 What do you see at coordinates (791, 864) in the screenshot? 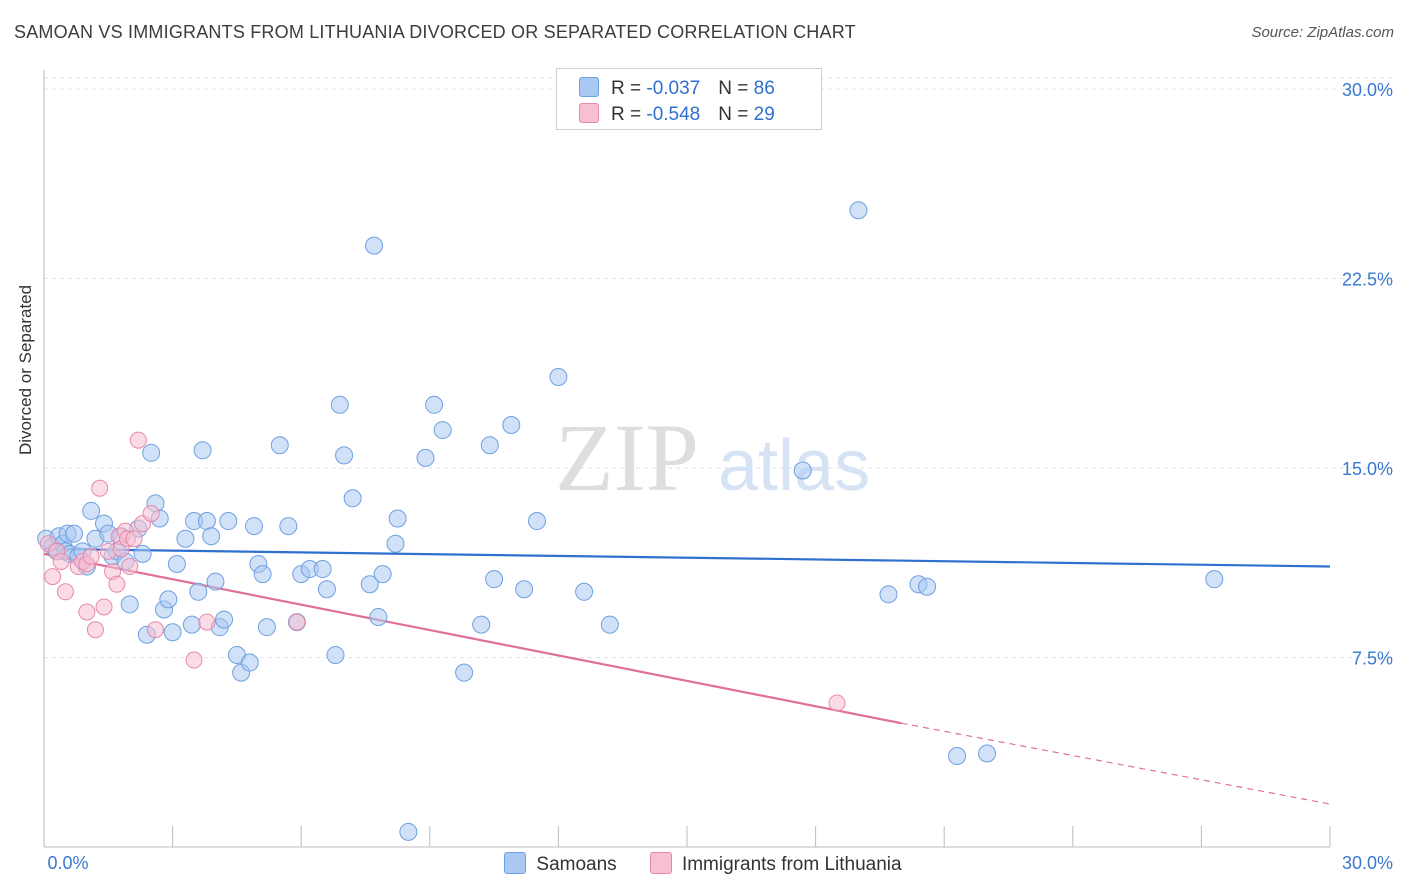
I see `legend-label-lithuania: Immigrants from Lithuania` at bounding box center [791, 864].